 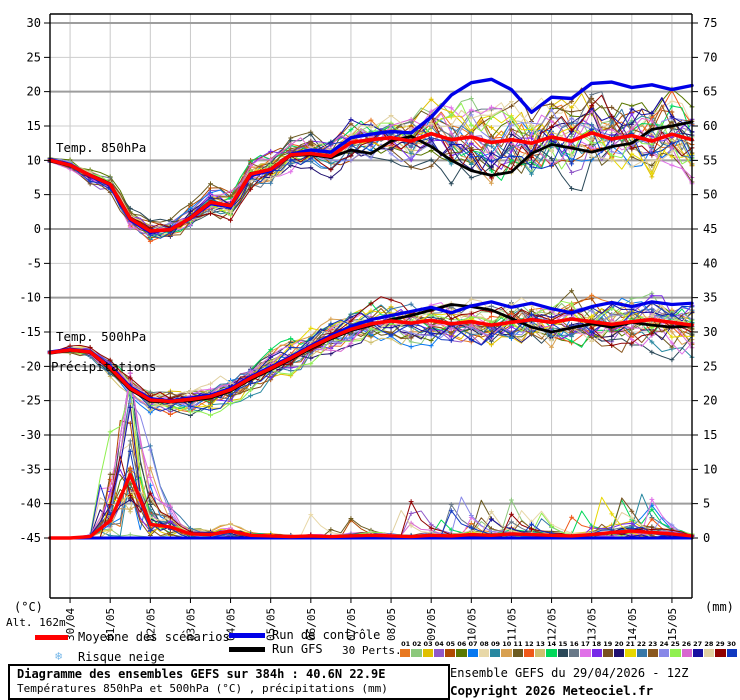 What do you see at coordinates (552, 644) in the screenshot?
I see `pert-number: 14` at bounding box center [552, 644].